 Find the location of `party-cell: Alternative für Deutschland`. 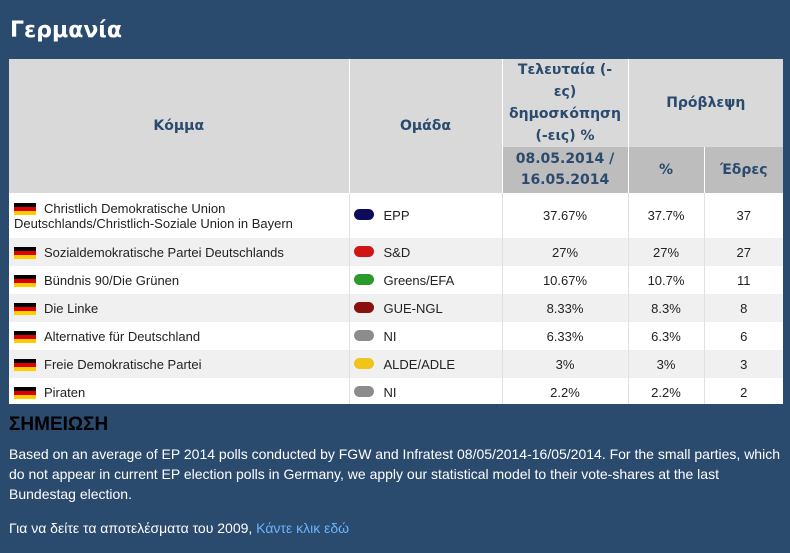

party-cell: Alternative für Deutschland is located at coordinates (179, 336).